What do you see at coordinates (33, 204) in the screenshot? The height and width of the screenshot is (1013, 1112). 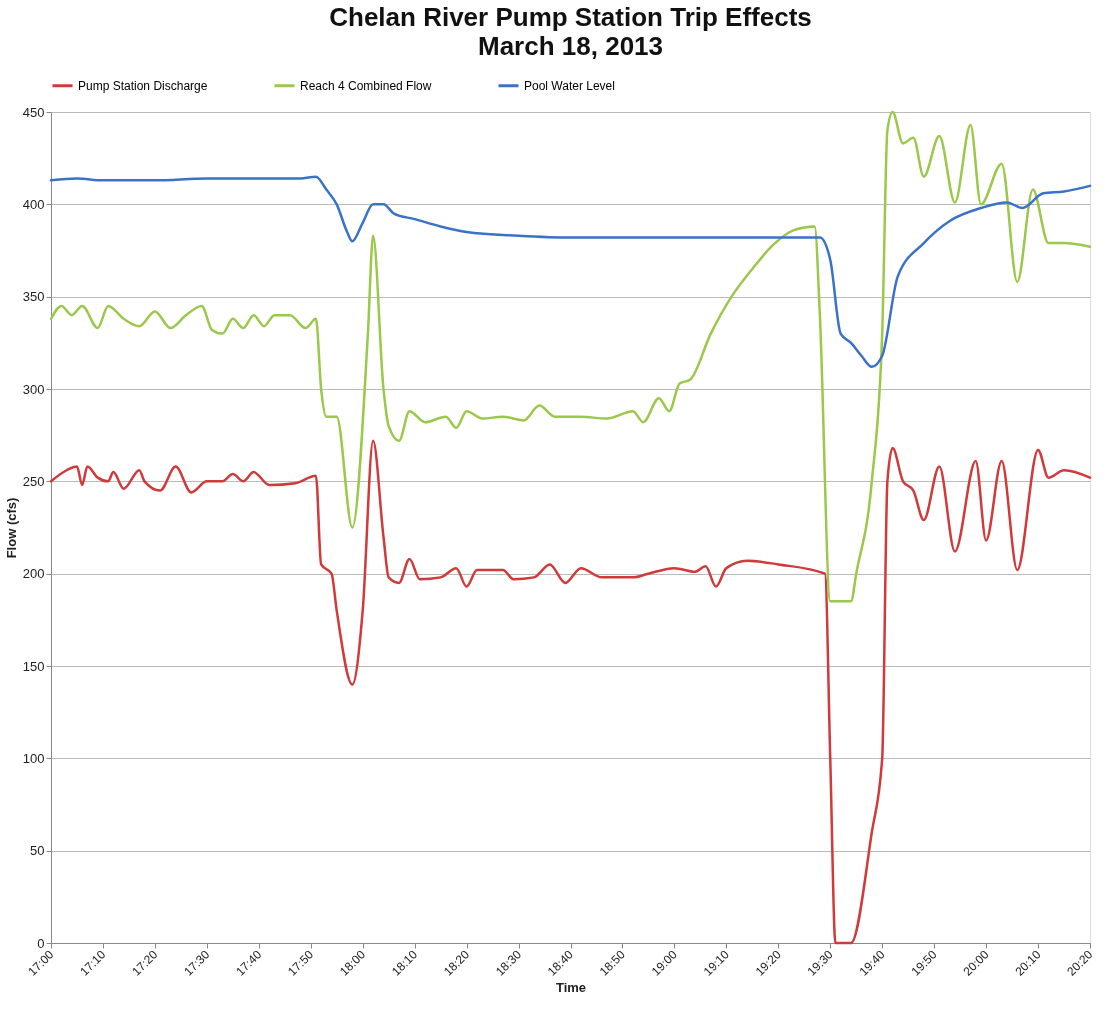 I see `y-tick-label: 400` at bounding box center [33, 204].